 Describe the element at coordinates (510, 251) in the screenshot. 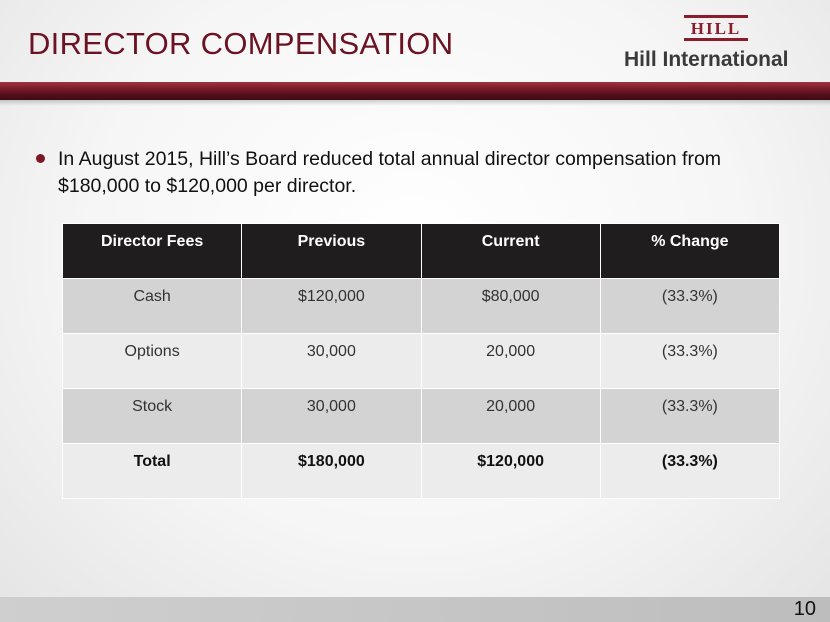

I see `column-header-current: Current` at that location.